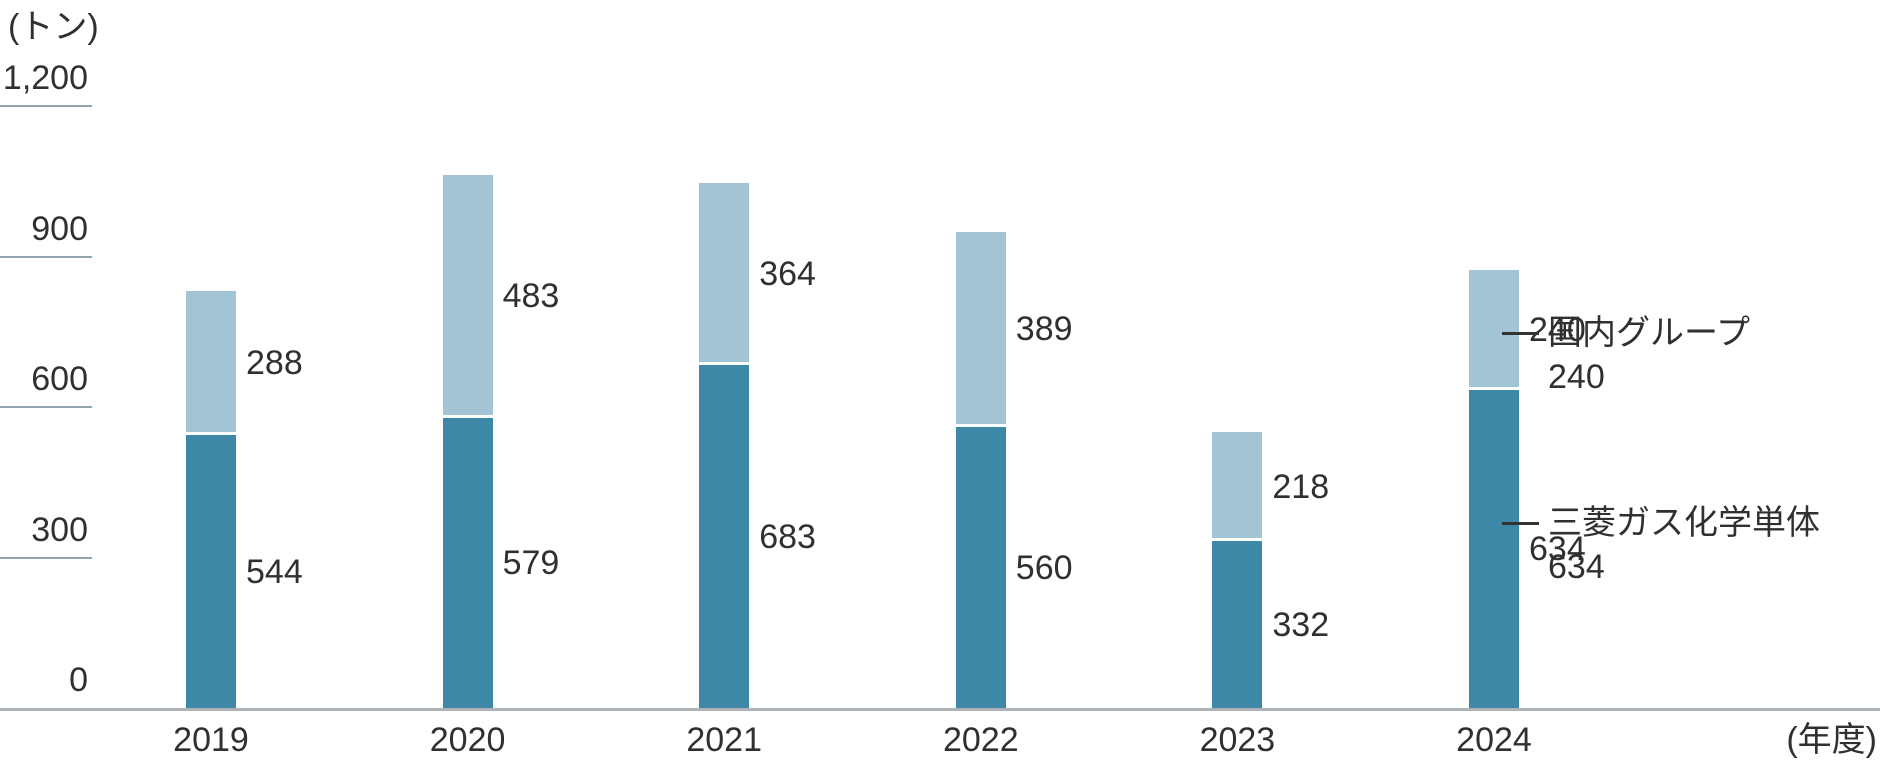 The width and height of the screenshot is (1880, 780). I want to click on x-axis-label-2022: 2022, so click(980, 740).